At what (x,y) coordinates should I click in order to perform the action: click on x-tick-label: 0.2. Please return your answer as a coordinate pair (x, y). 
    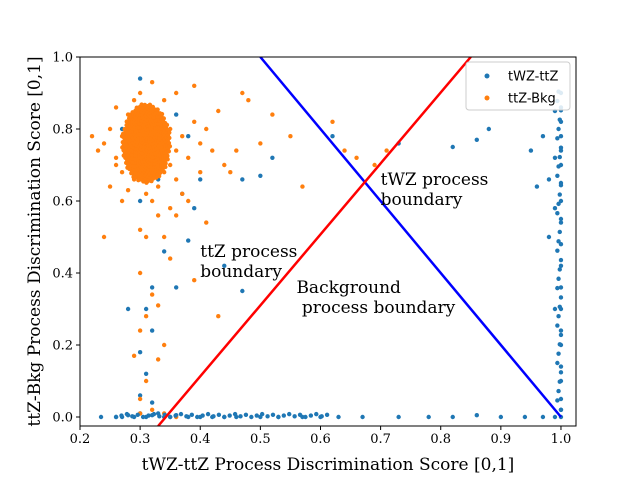
    Looking at the image, I should click on (80, 439).